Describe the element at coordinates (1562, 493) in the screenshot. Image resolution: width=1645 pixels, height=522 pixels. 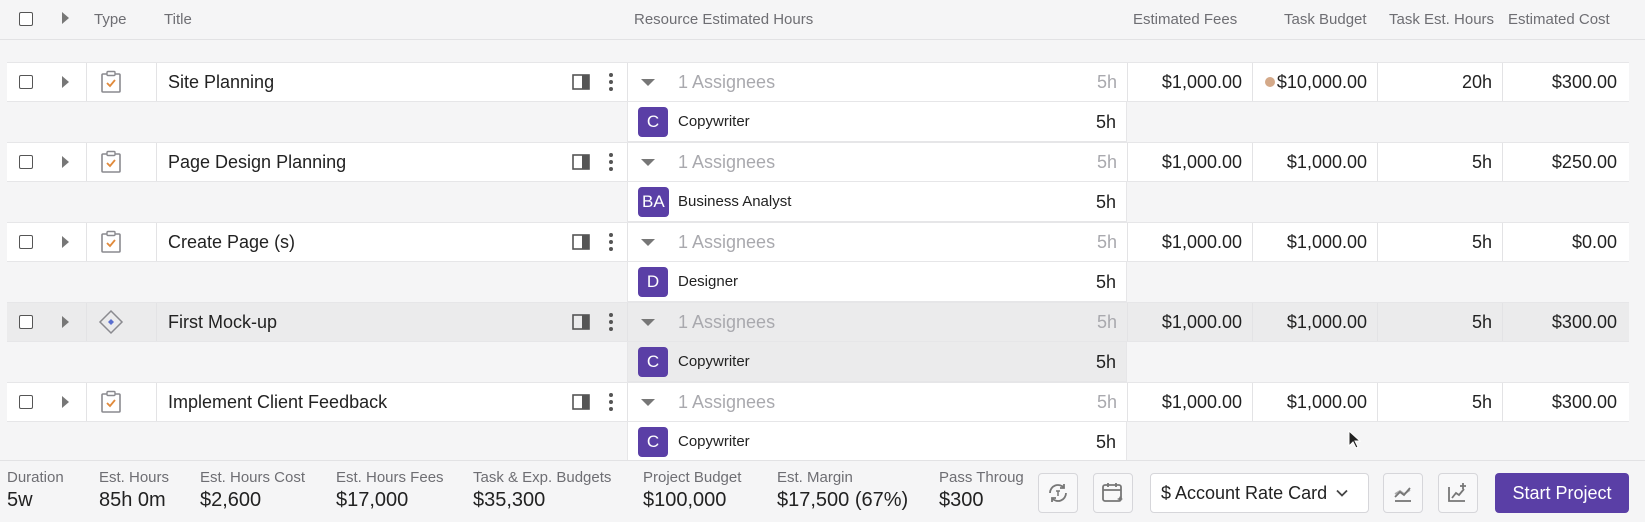
I see `start-project-button: Start Project` at that location.